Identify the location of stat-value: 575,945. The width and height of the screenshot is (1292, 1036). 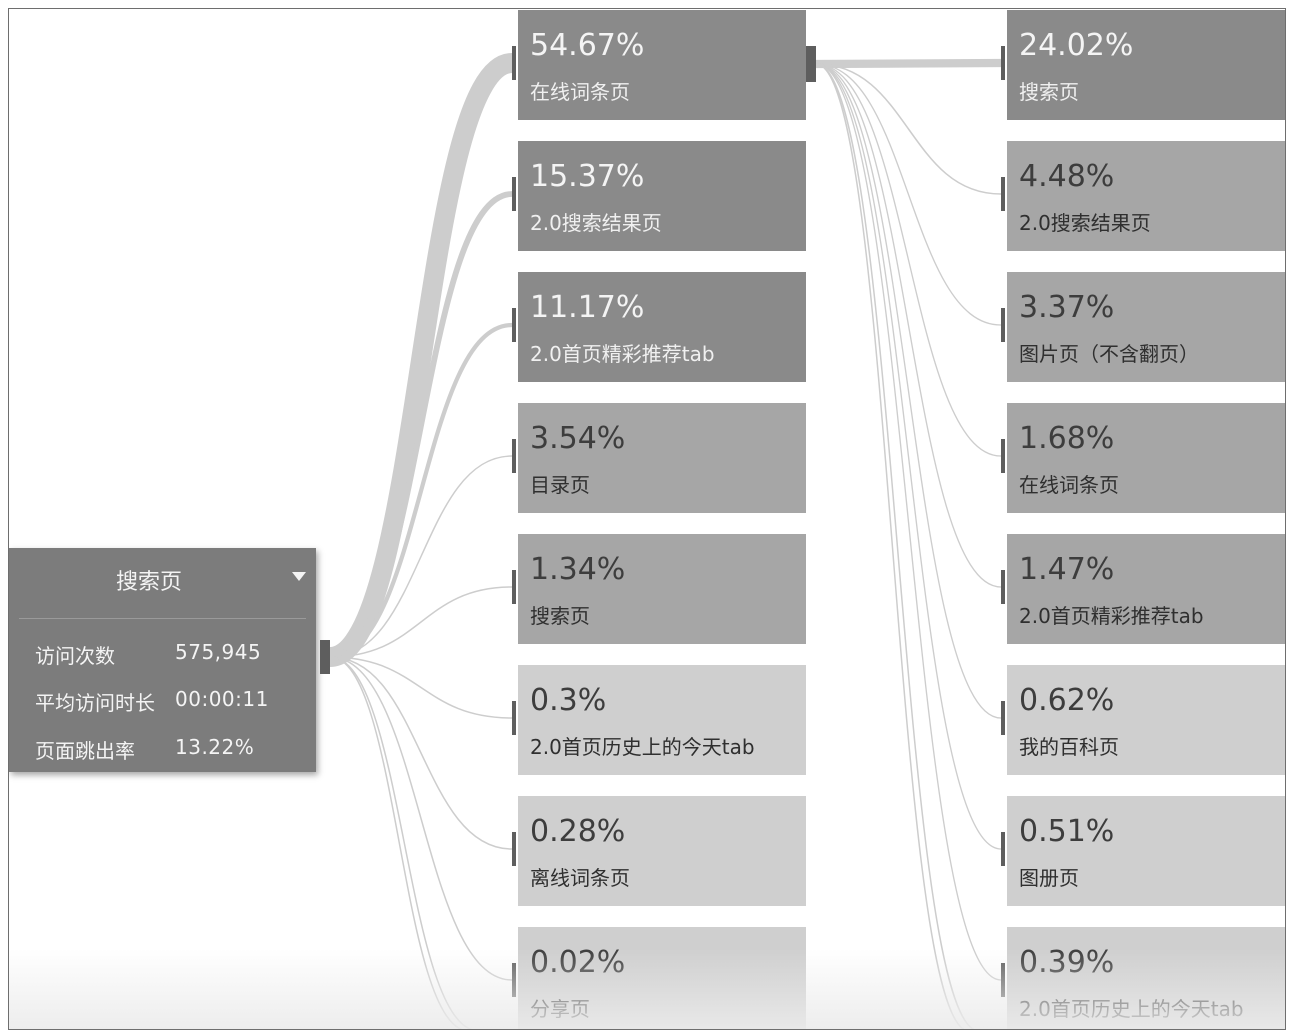
(218, 652).